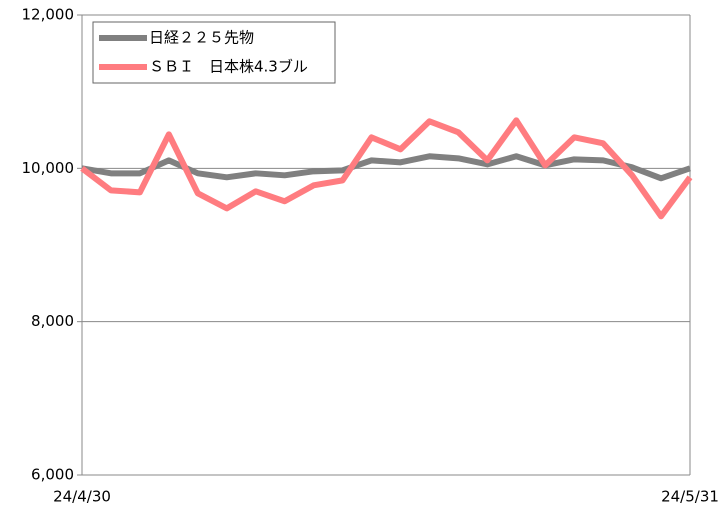 The image size is (723, 514). I want to click on legend-box, so click(214, 52).